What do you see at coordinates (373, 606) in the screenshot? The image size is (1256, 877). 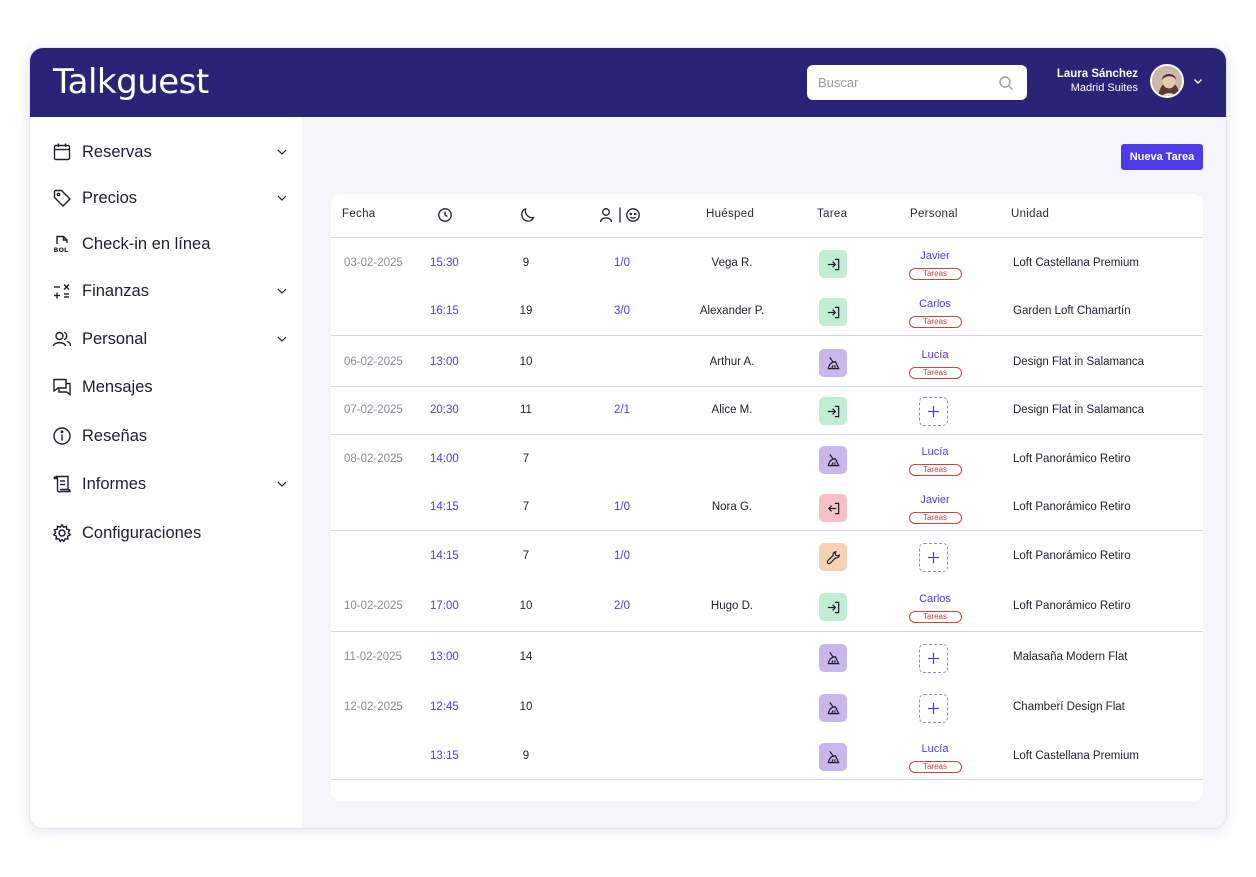 I see `row-date: 10-02-2025` at bounding box center [373, 606].